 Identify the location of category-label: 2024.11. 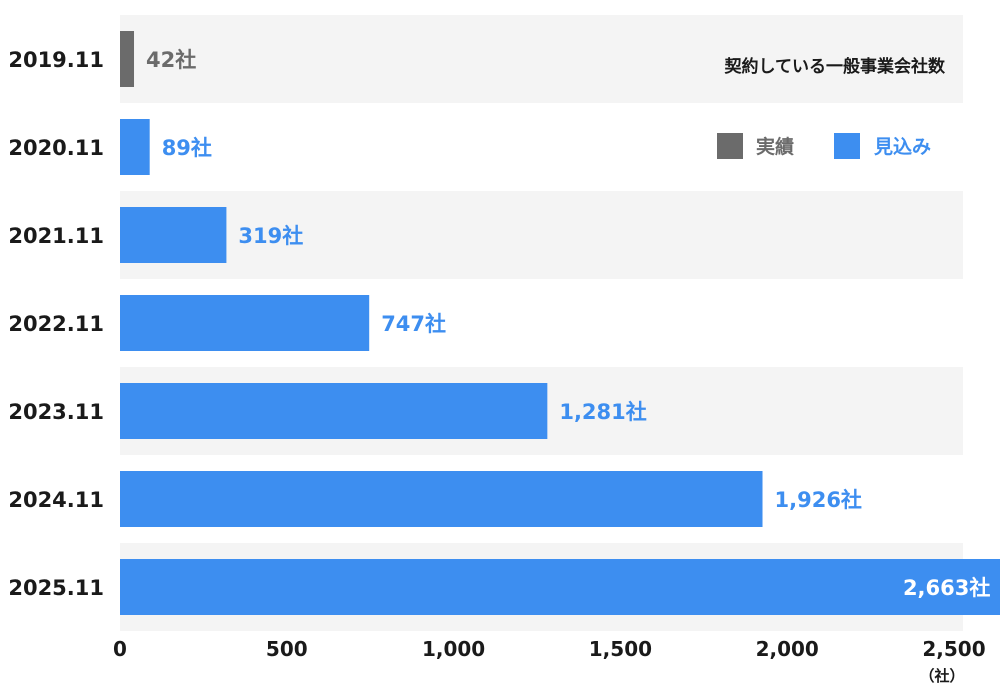
(56, 500).